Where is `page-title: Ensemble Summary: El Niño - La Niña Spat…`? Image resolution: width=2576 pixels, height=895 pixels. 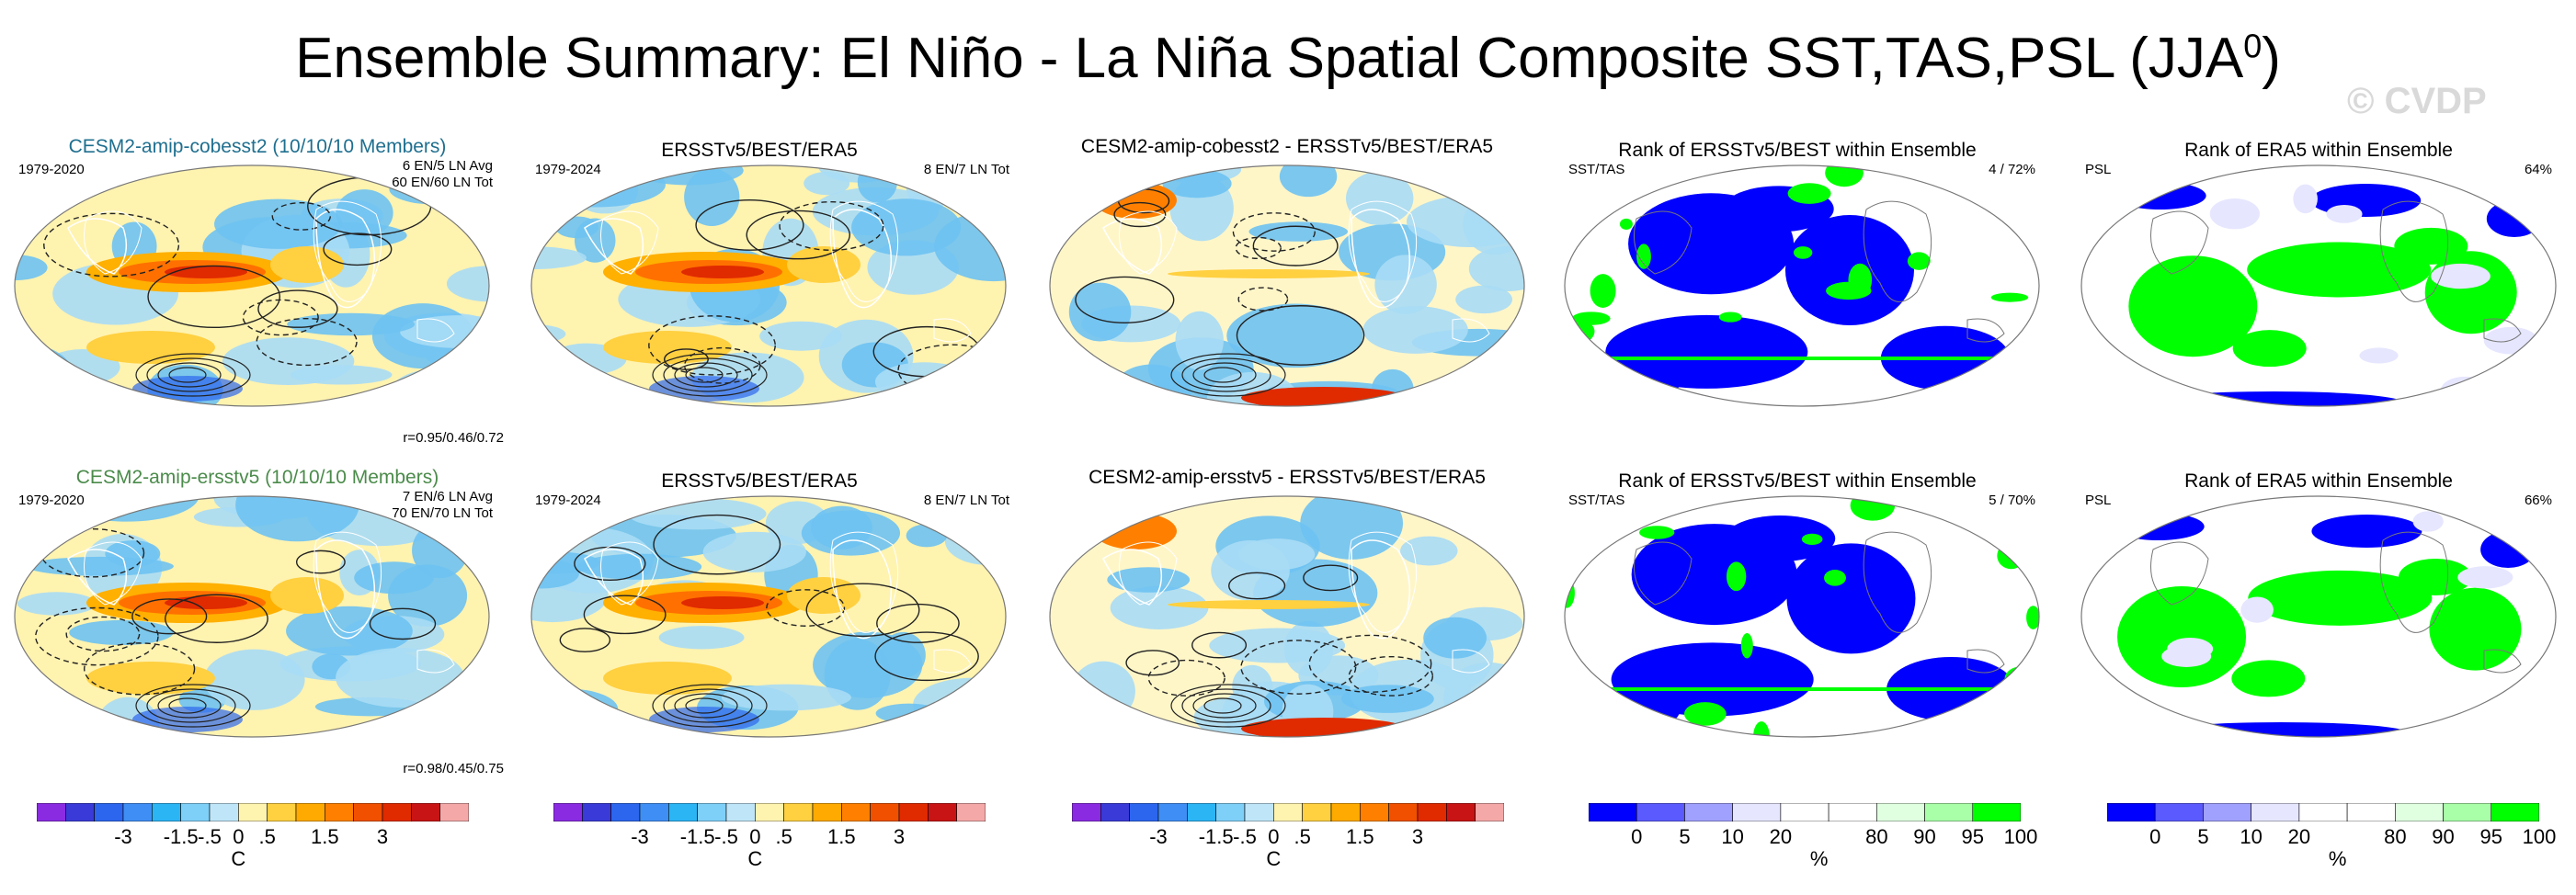
page-title: Ensemble Summary: El Niño - La Niña Spat… is located at coordinates (1288, 59).